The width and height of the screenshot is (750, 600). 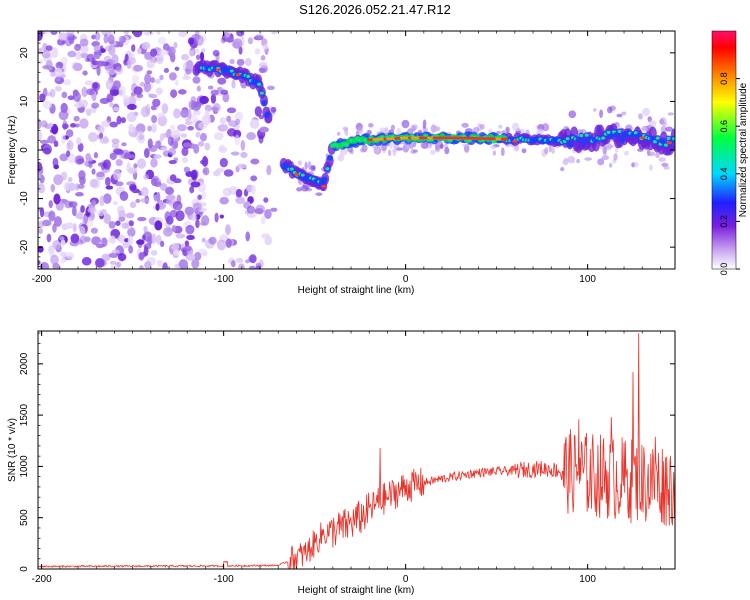 What do you see at coordinates (587, 579) in the screenshot?
I see `snr-xtick-label: 100` at bounding box center [587, 579].